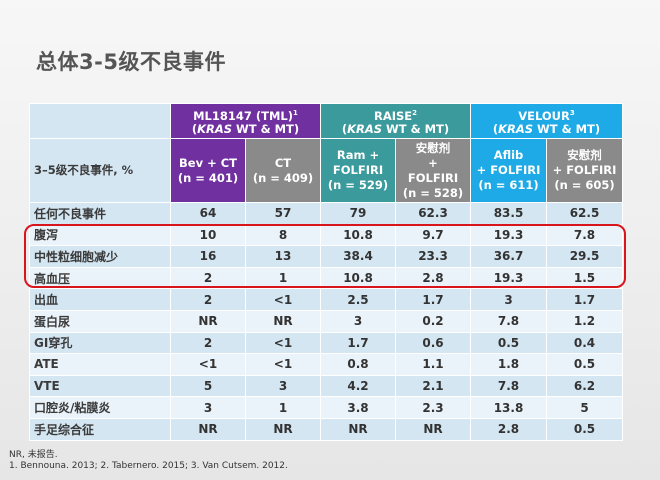  Describe the element at coordinates (283, 235) in the screenshot. I see `table-cell: 8` at that location.